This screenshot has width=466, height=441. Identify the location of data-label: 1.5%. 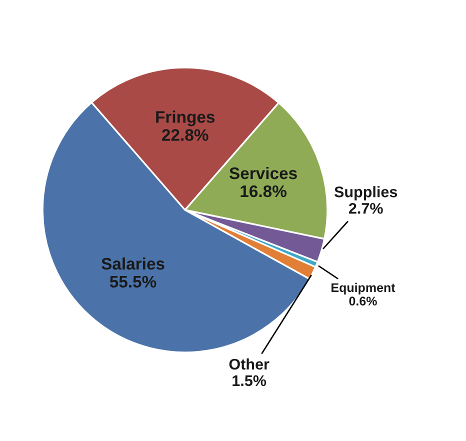
(249, 380).